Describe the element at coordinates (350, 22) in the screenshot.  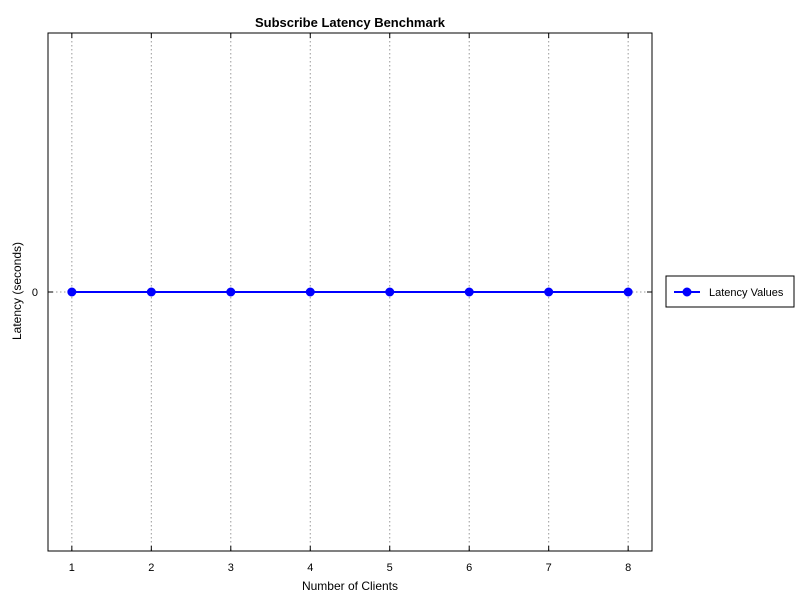
I see `chart-title: Subscribe Latency Benchmark` at that location.